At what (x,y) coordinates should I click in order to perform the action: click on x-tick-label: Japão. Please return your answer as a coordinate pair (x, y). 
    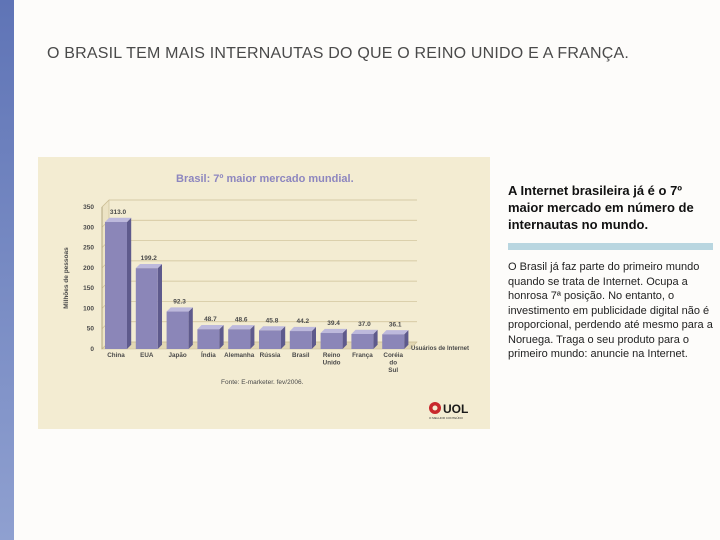
    Looking at the image, I should click on (177, 355).